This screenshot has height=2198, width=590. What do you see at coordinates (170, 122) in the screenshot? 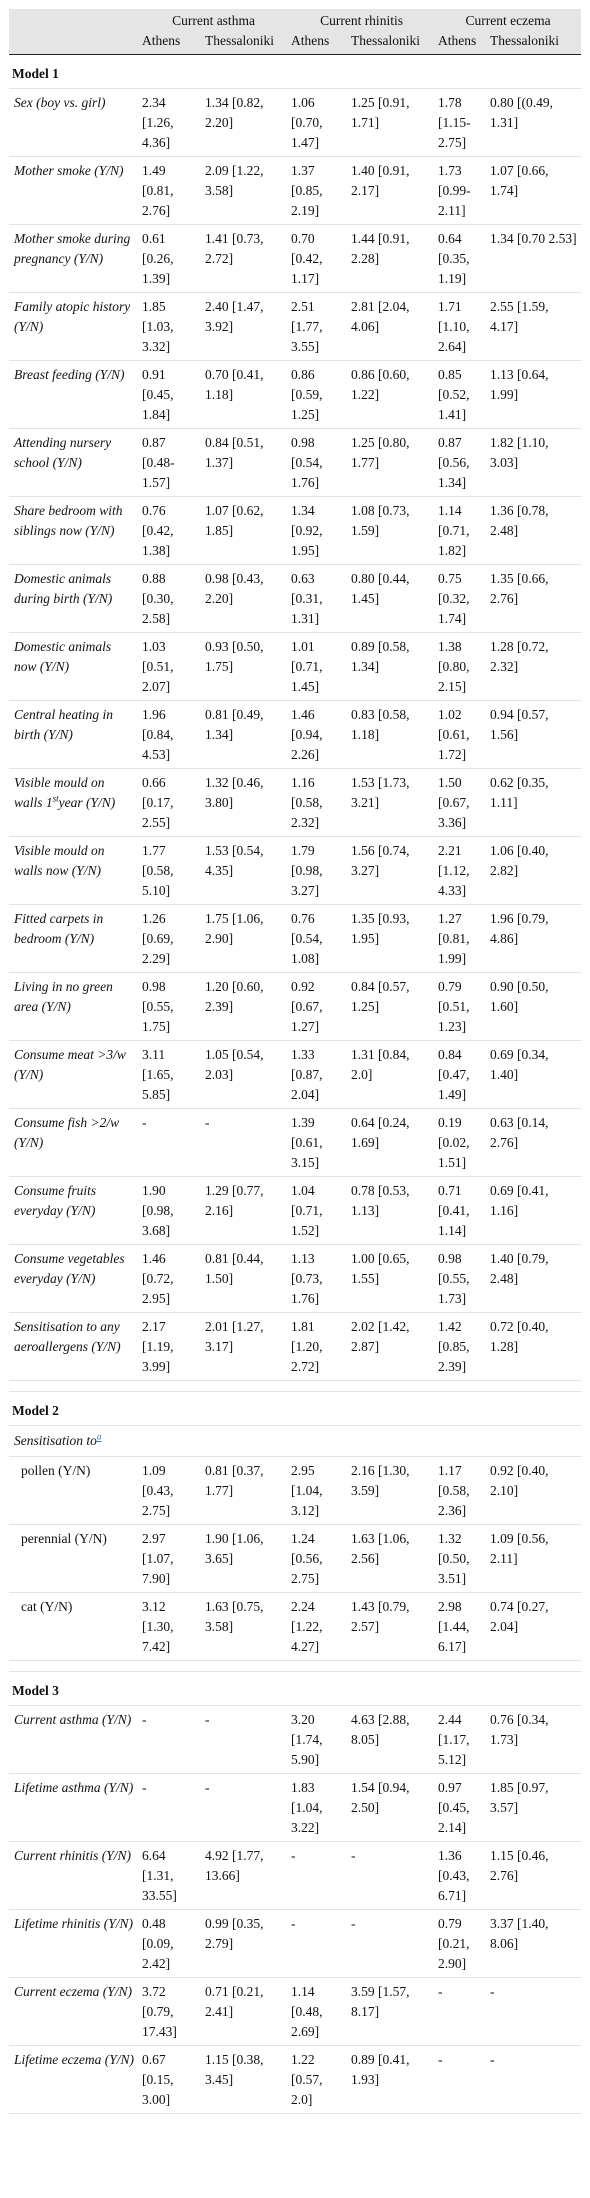
I see `value-cell: 2.34 [1.26, 4.36]` at bounding box center [170, 122].